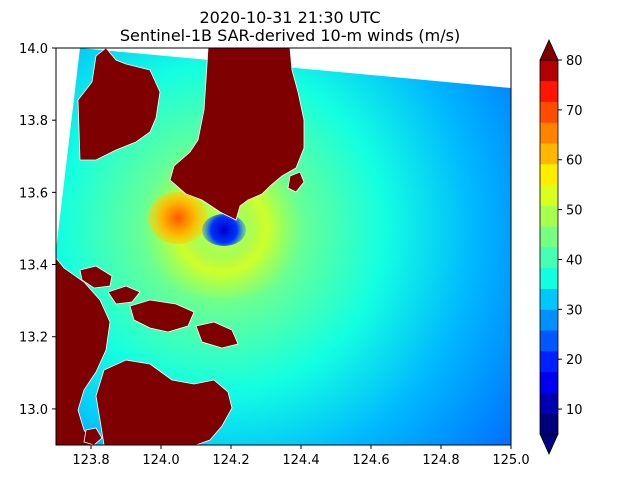  I want to click on x-axis: 123.8 124.0 124.2 124.4 124.6 124.8 125.0, so click(301, 456).